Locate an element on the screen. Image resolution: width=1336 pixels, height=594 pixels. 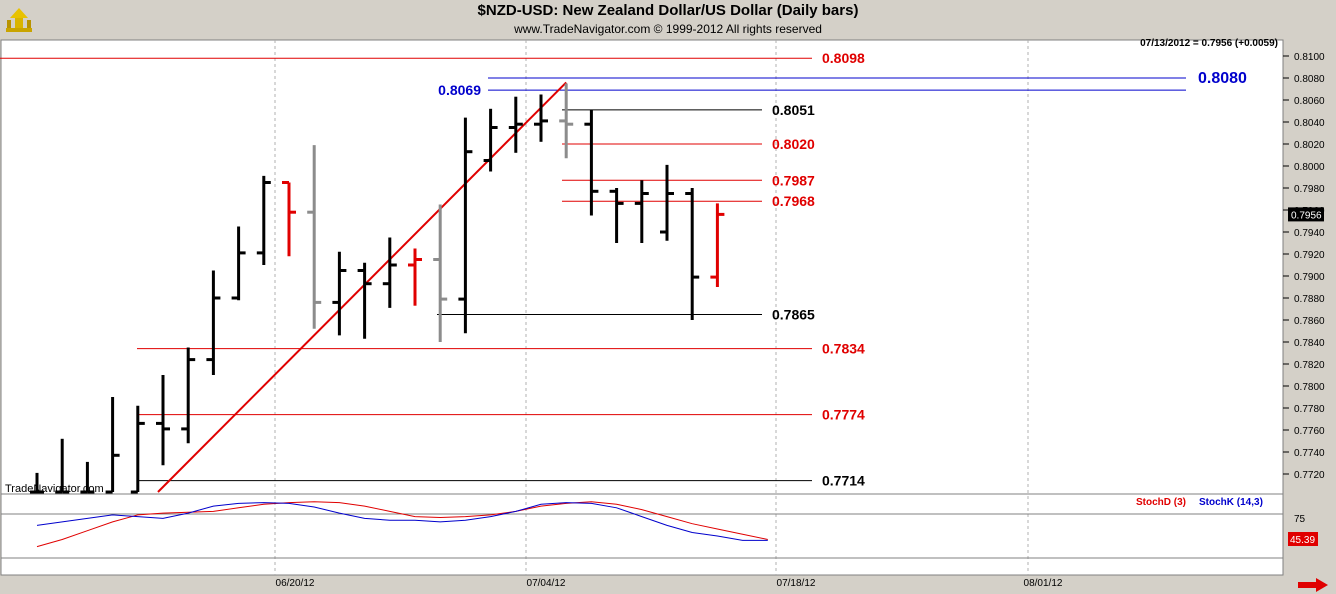
price-tick-label: 0.8100 is located at coordinates (1309, 57).